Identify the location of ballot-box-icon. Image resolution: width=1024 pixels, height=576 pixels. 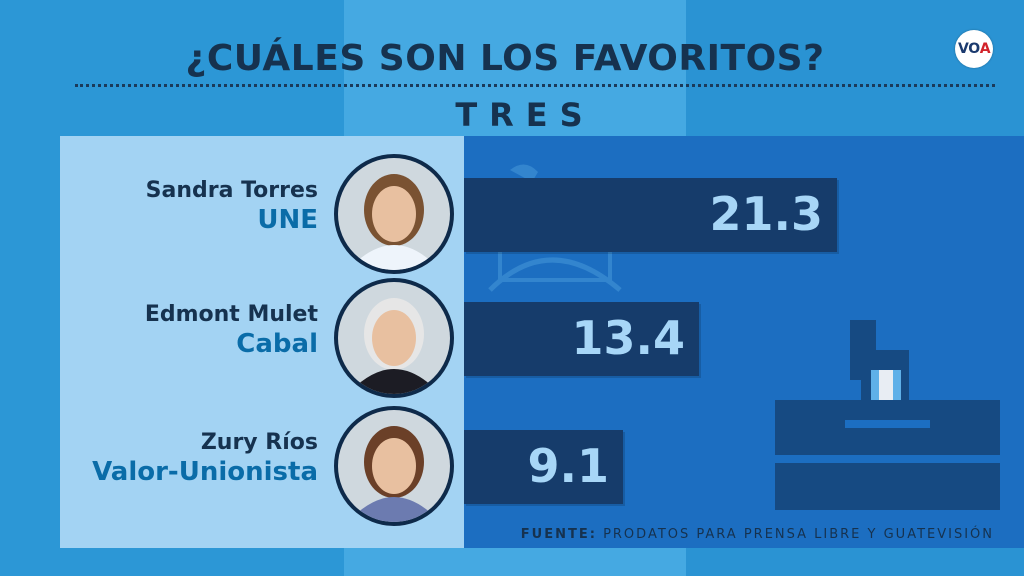
(887, 415).